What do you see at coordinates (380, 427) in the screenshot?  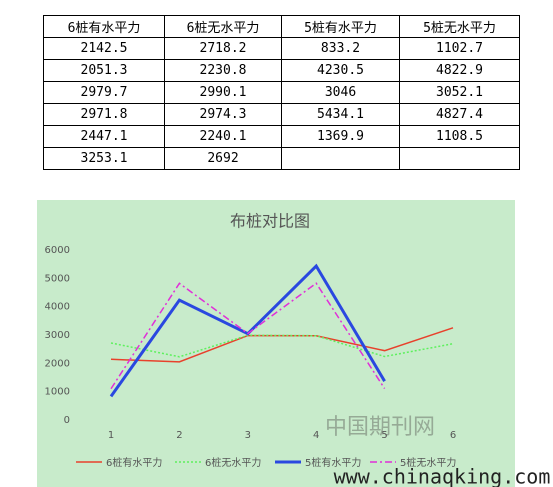 I see `watermark: 中国期刊网` at bounding box center [380, 427].